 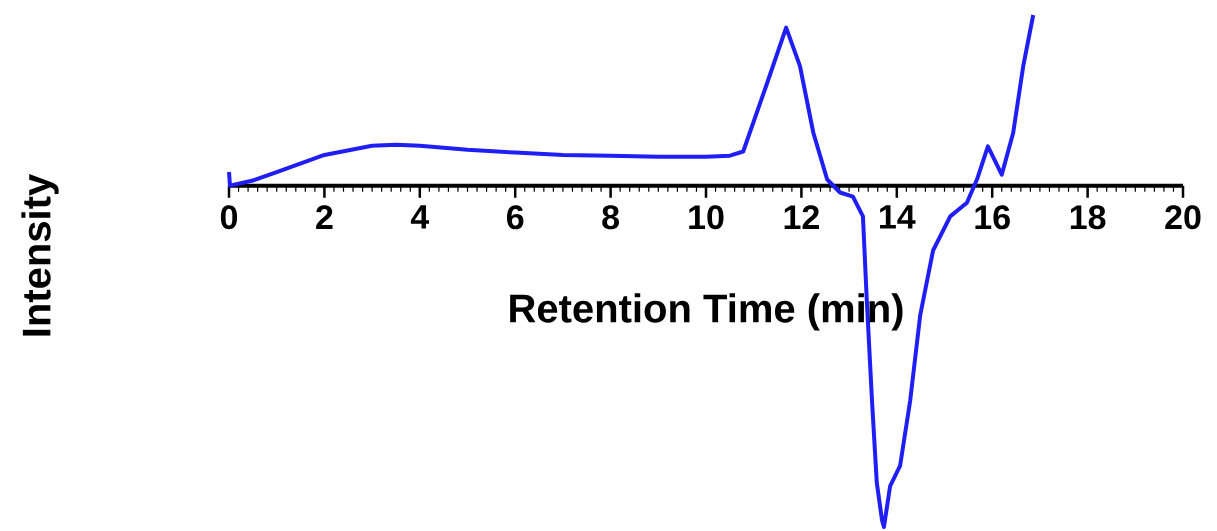 I want to click on x-tick-label: 14, so click(x=898, y=217).